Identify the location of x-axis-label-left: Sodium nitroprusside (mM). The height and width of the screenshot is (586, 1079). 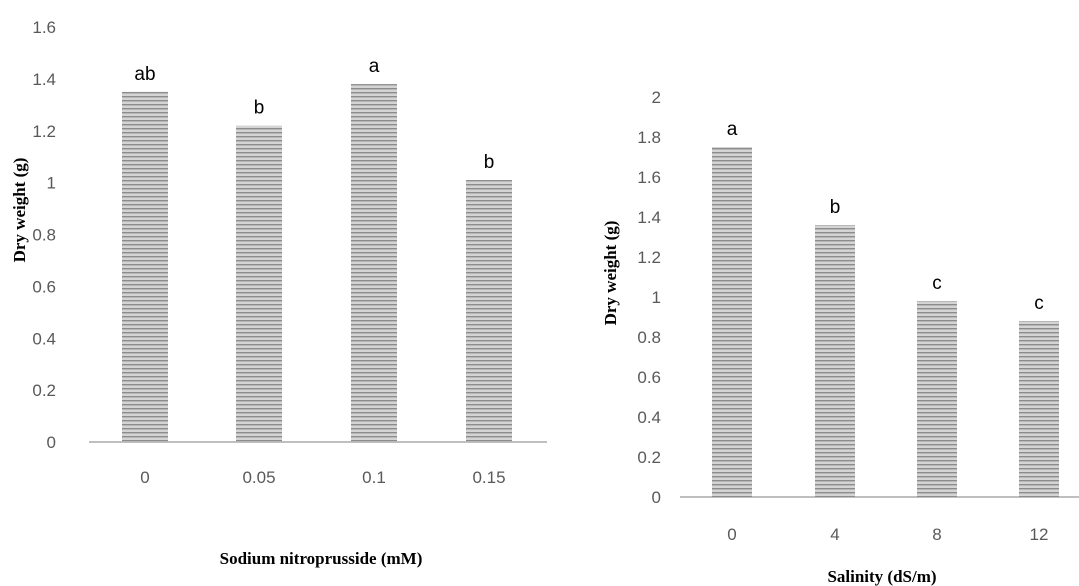
(321, 558).